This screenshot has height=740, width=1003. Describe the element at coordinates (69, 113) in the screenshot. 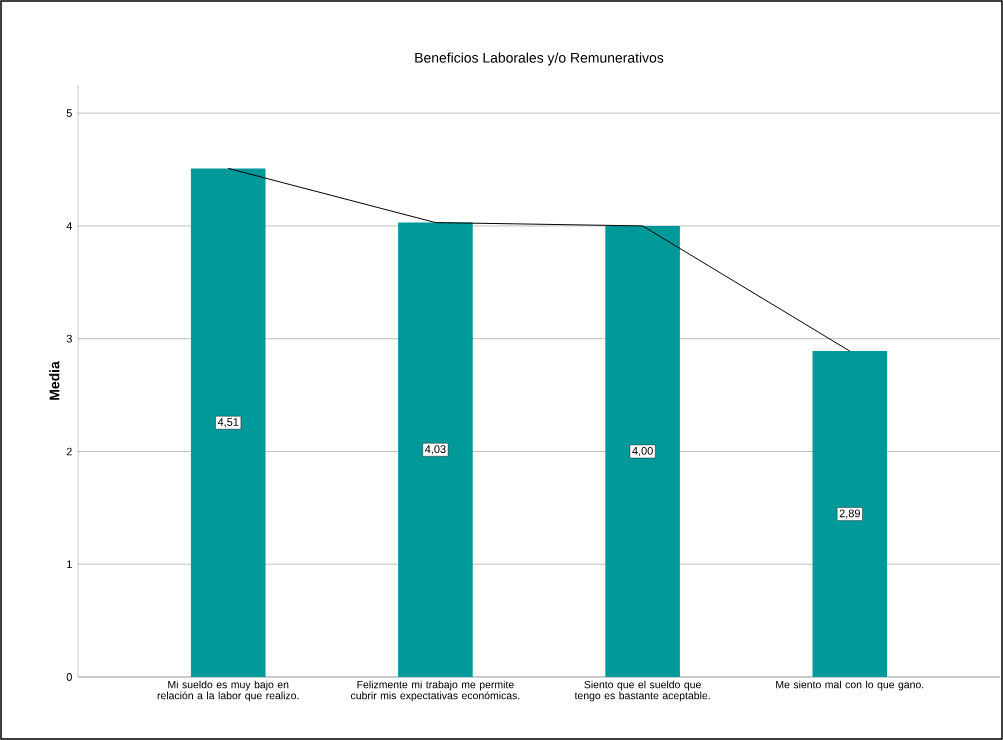

I see `y-tick-label: 5` at that location.